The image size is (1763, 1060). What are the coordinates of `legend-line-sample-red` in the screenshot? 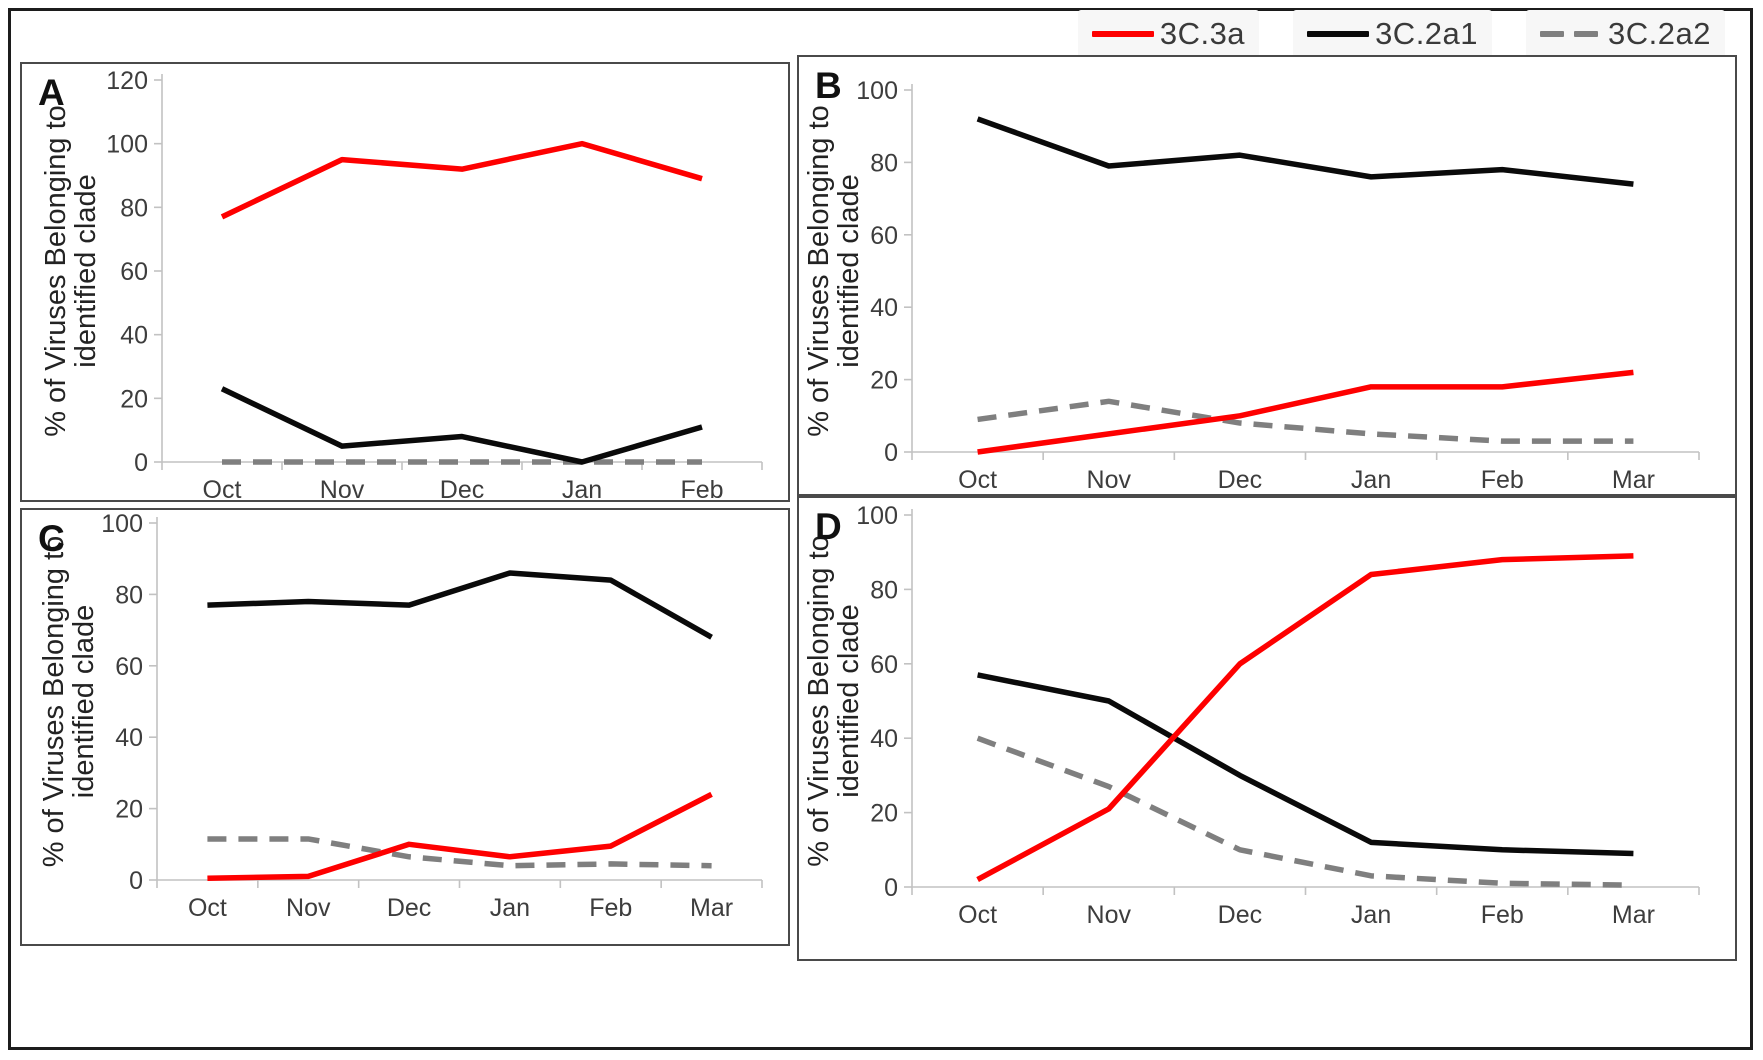 It's located at (1122, 34).